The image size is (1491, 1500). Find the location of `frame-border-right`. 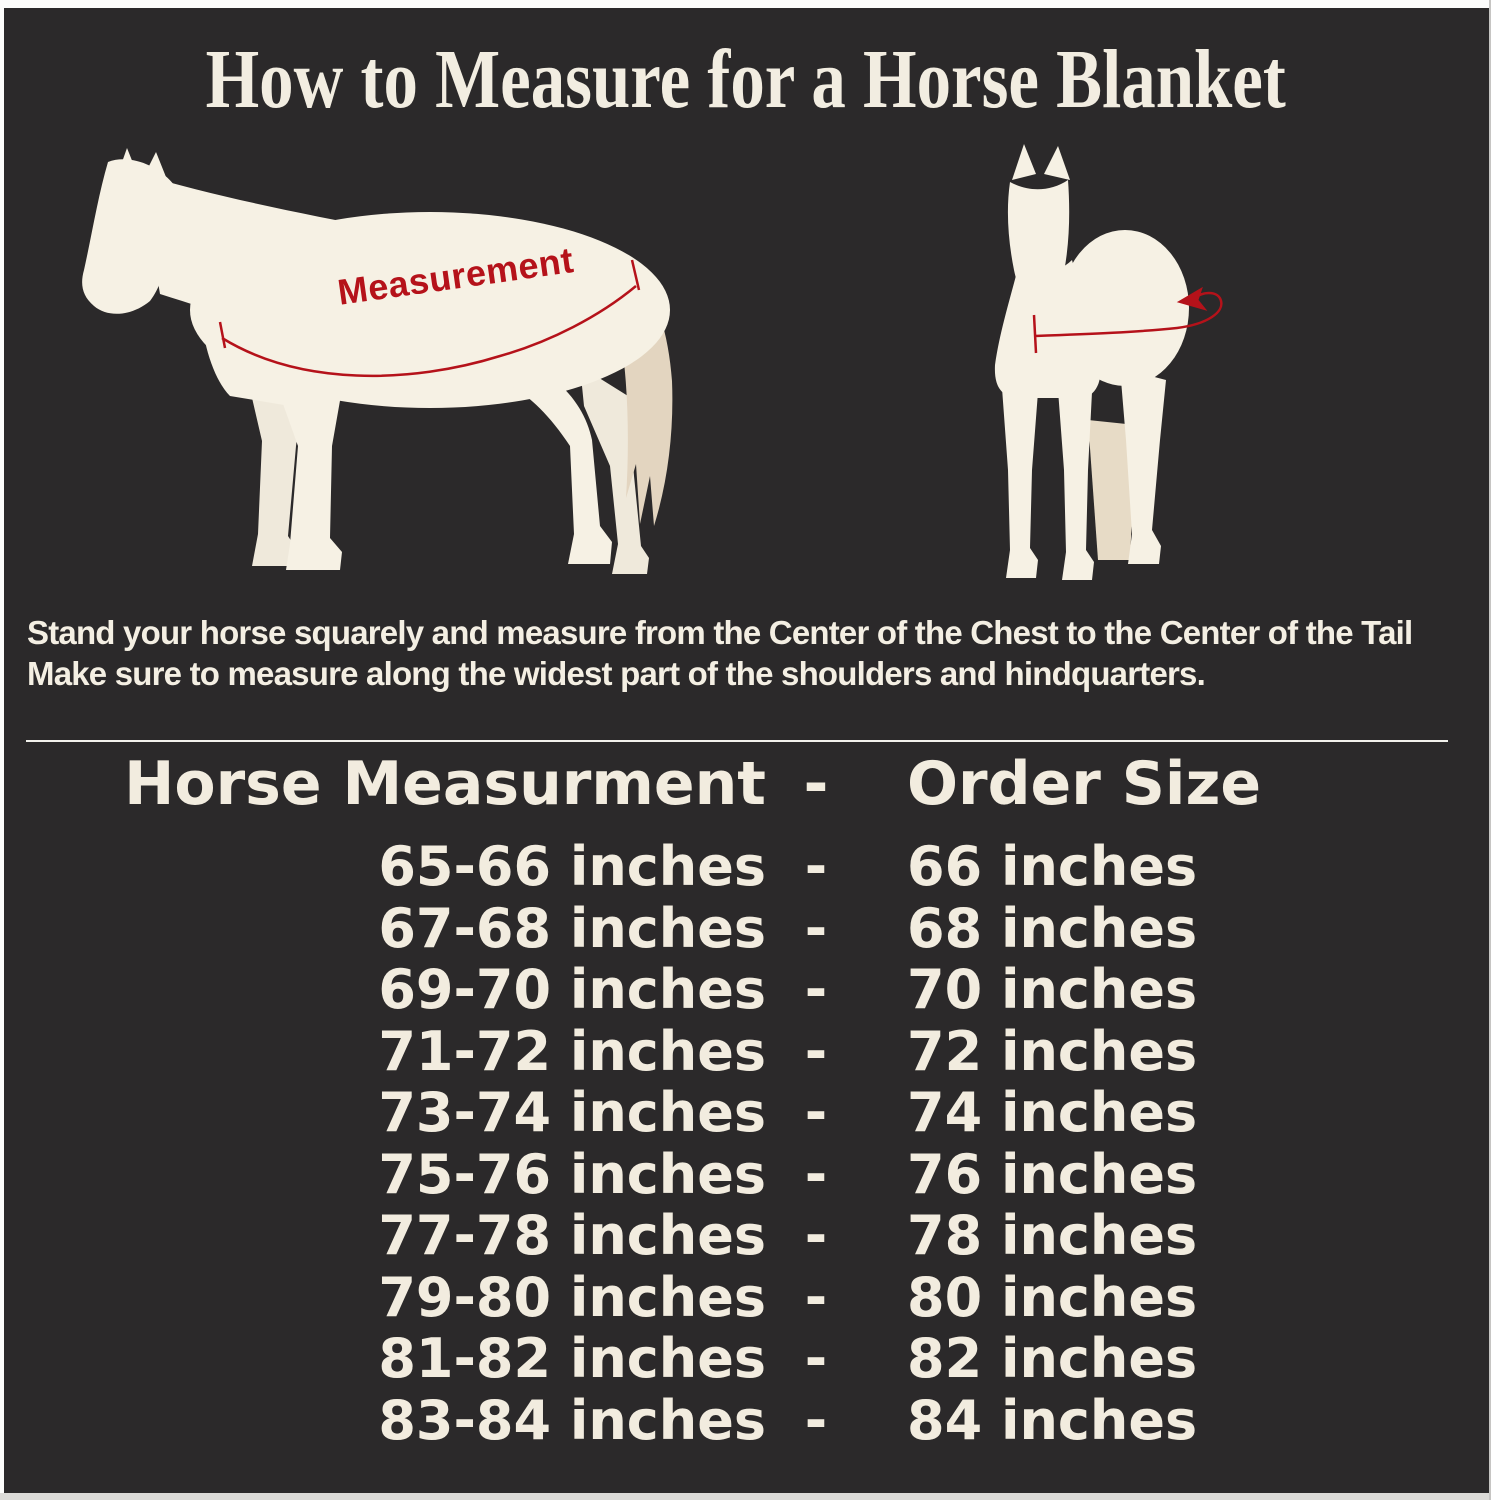

frame-border-right is located at coordinates (1490, 750).